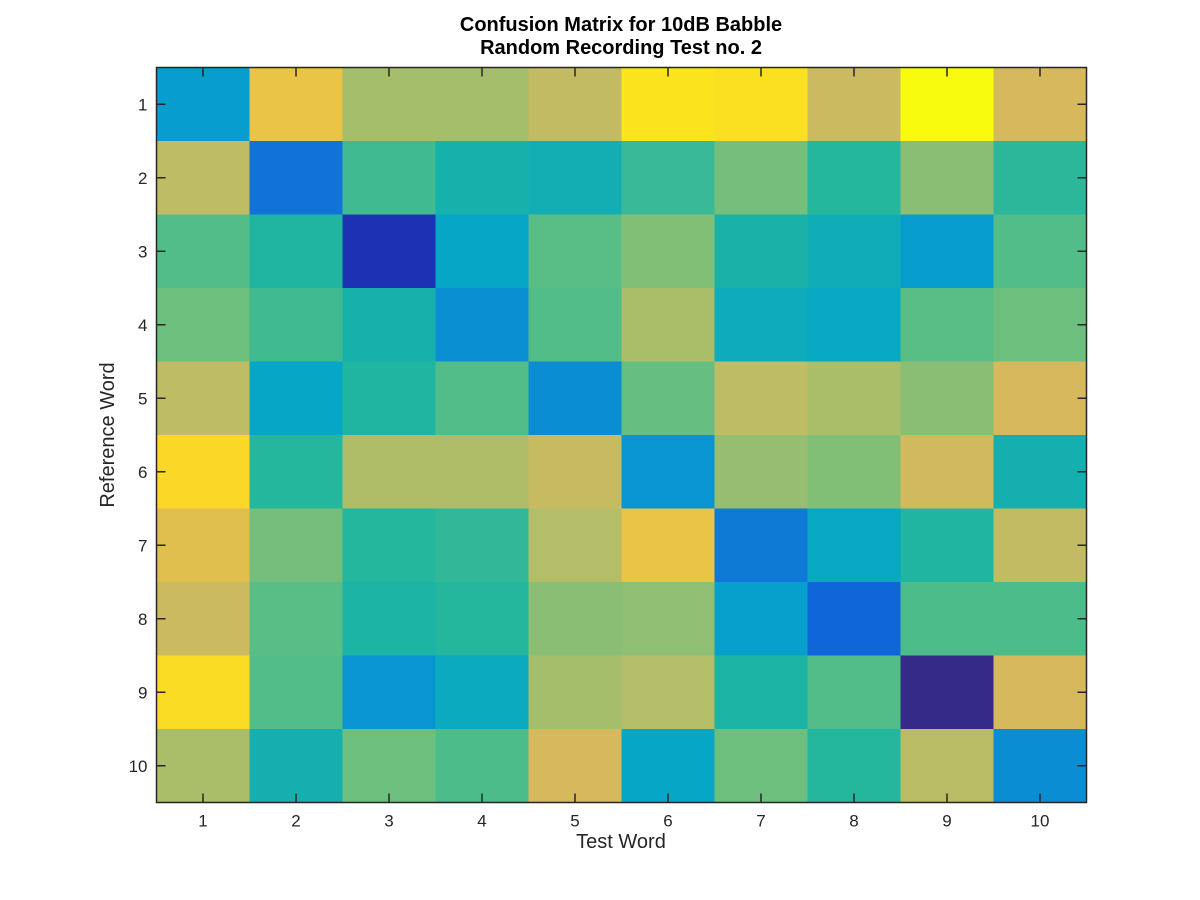 This screenshot has width=1200, height=900. I want to click on heatmap-cell-r2-c9, so click(947, 178).